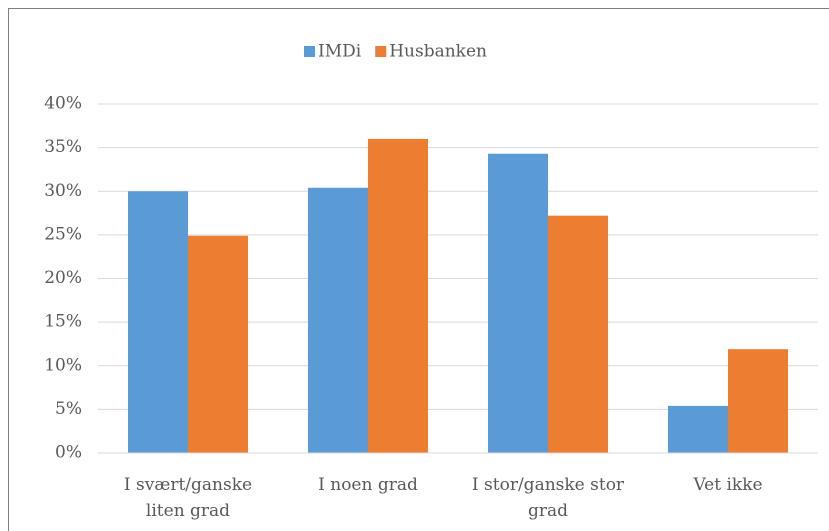  I want to click on x-tick-label: I stor/ganske stor grad, so click(548, 498).